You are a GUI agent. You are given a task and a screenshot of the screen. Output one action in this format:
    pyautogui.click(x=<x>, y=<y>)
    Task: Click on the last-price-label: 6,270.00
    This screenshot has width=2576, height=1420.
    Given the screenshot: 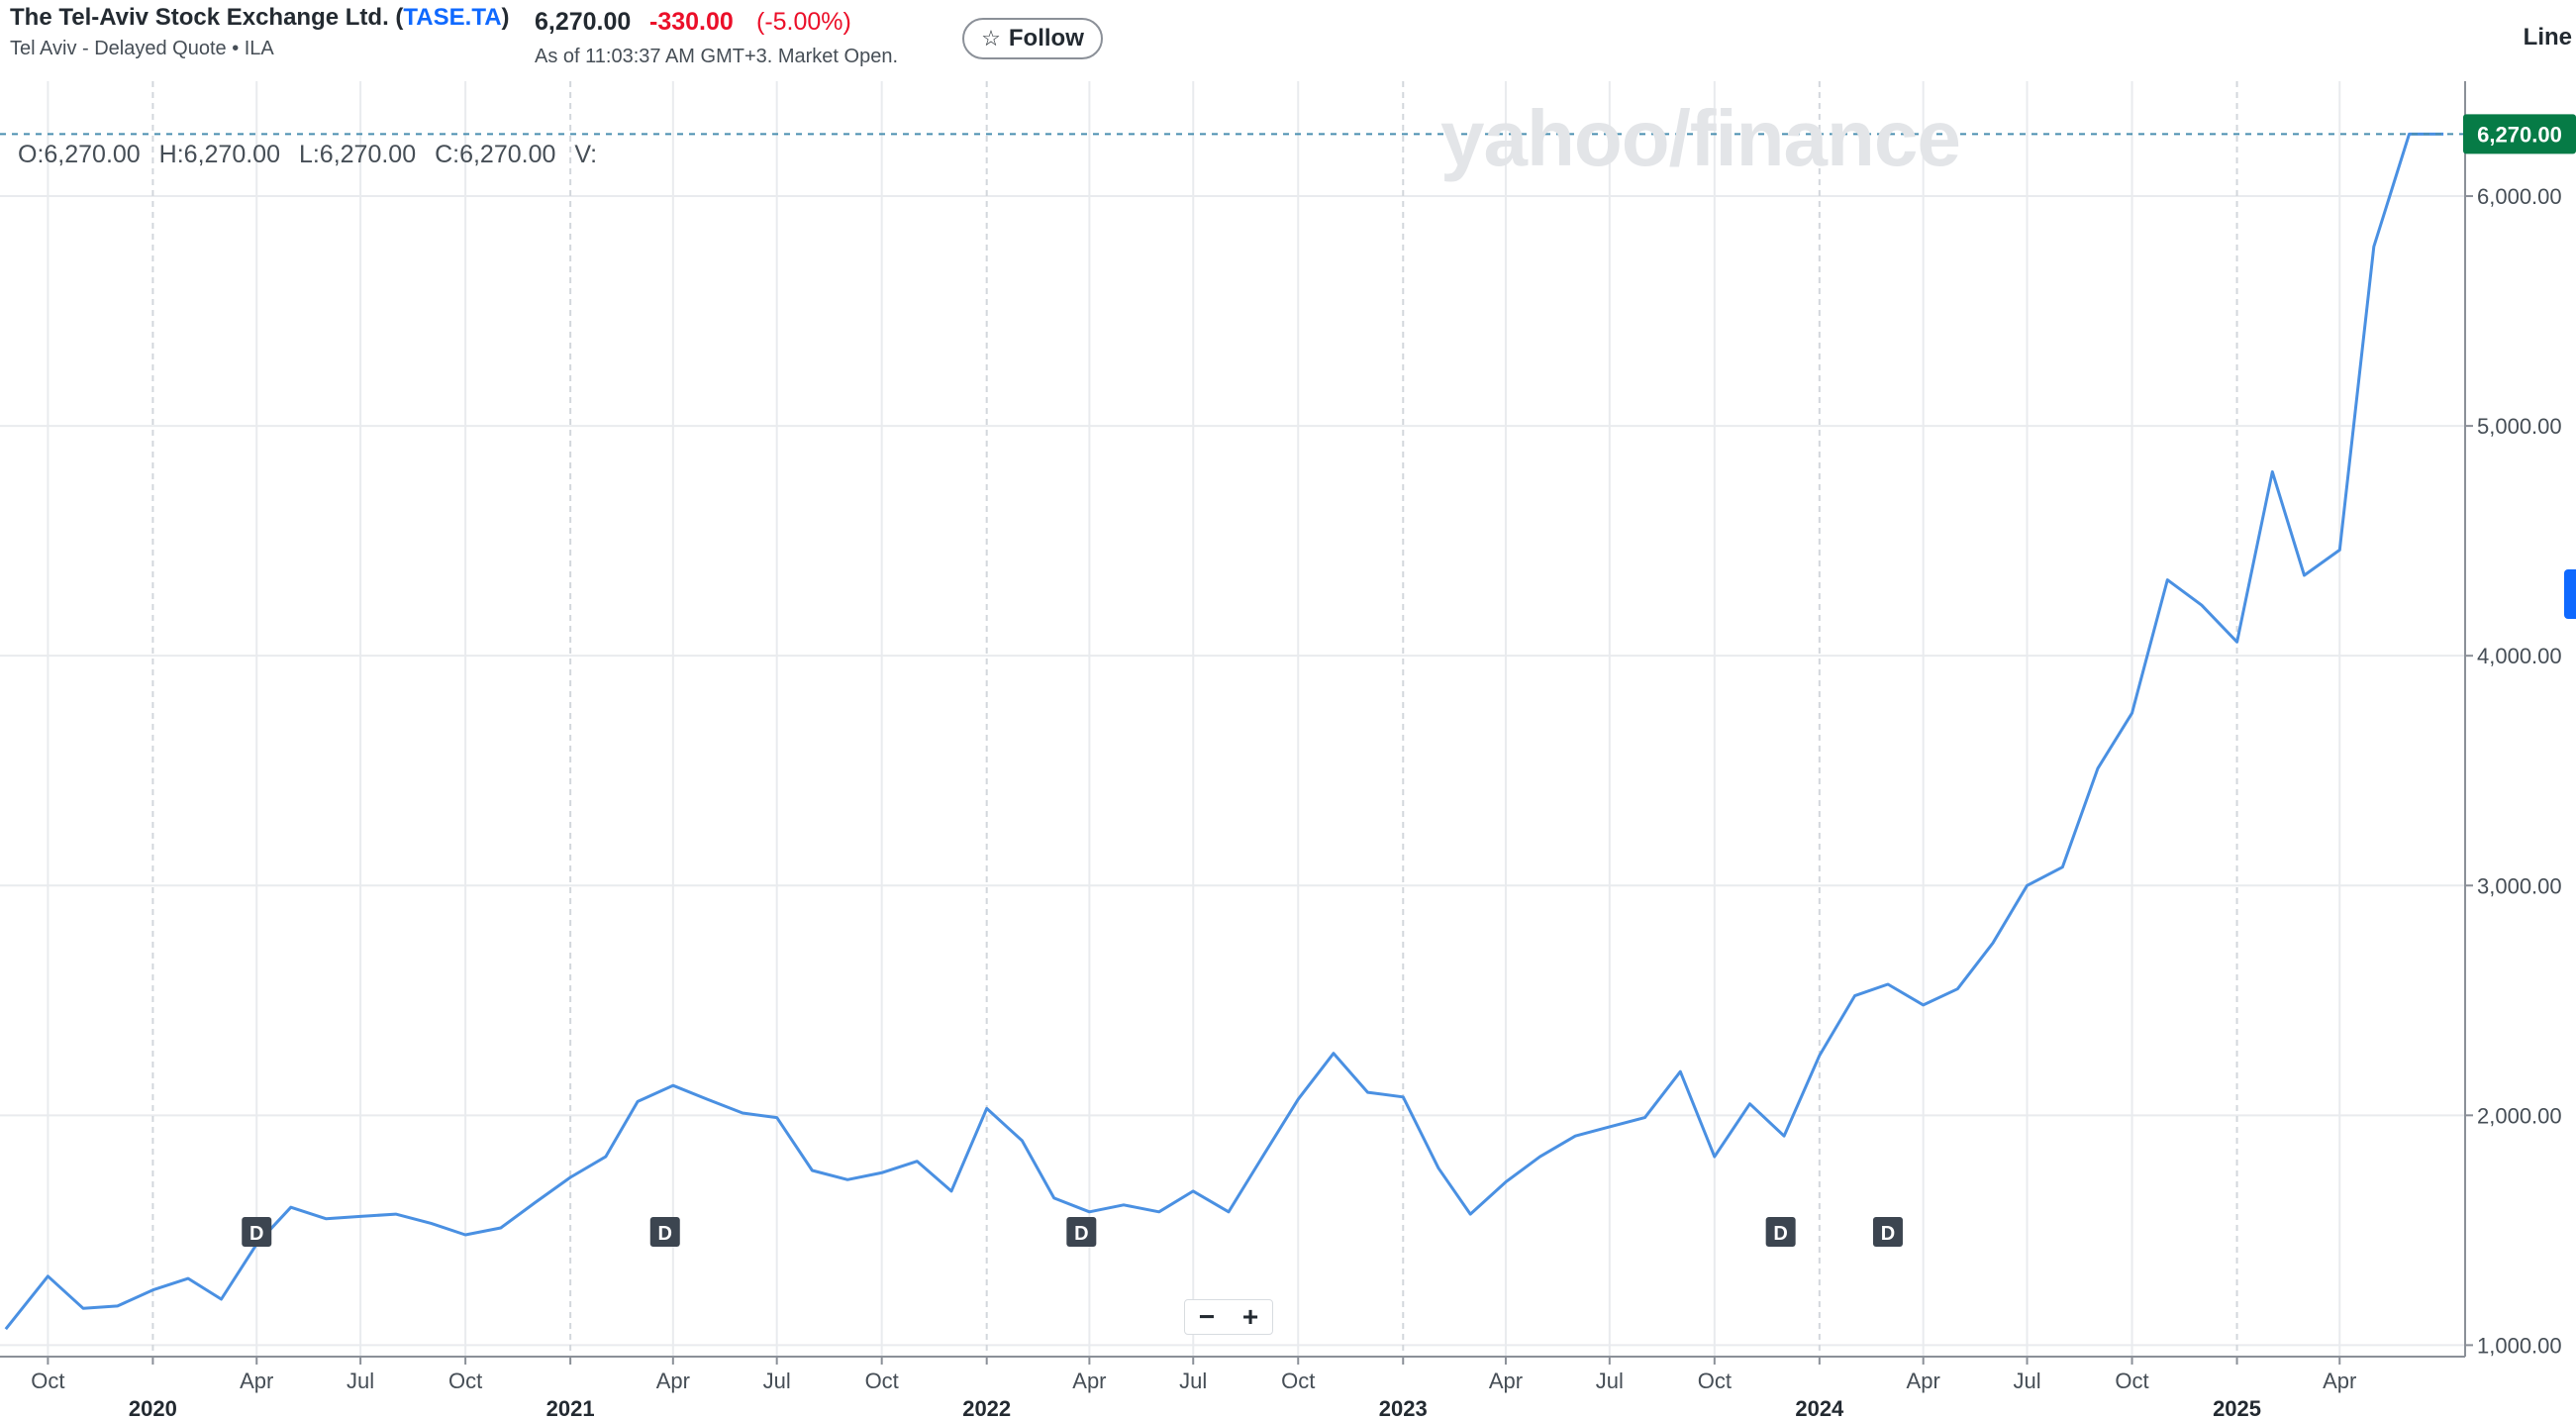 What is the action you would take?
    pyautogui.click(x=2519, y=134)
    